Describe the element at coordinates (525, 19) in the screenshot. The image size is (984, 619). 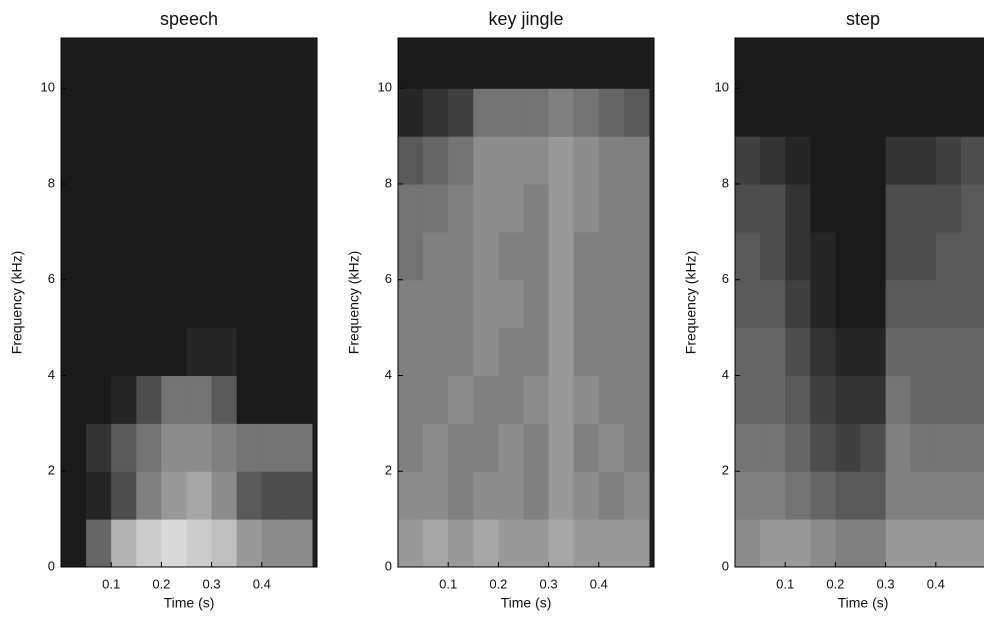
I see `chart-title: key jingle` at that location.